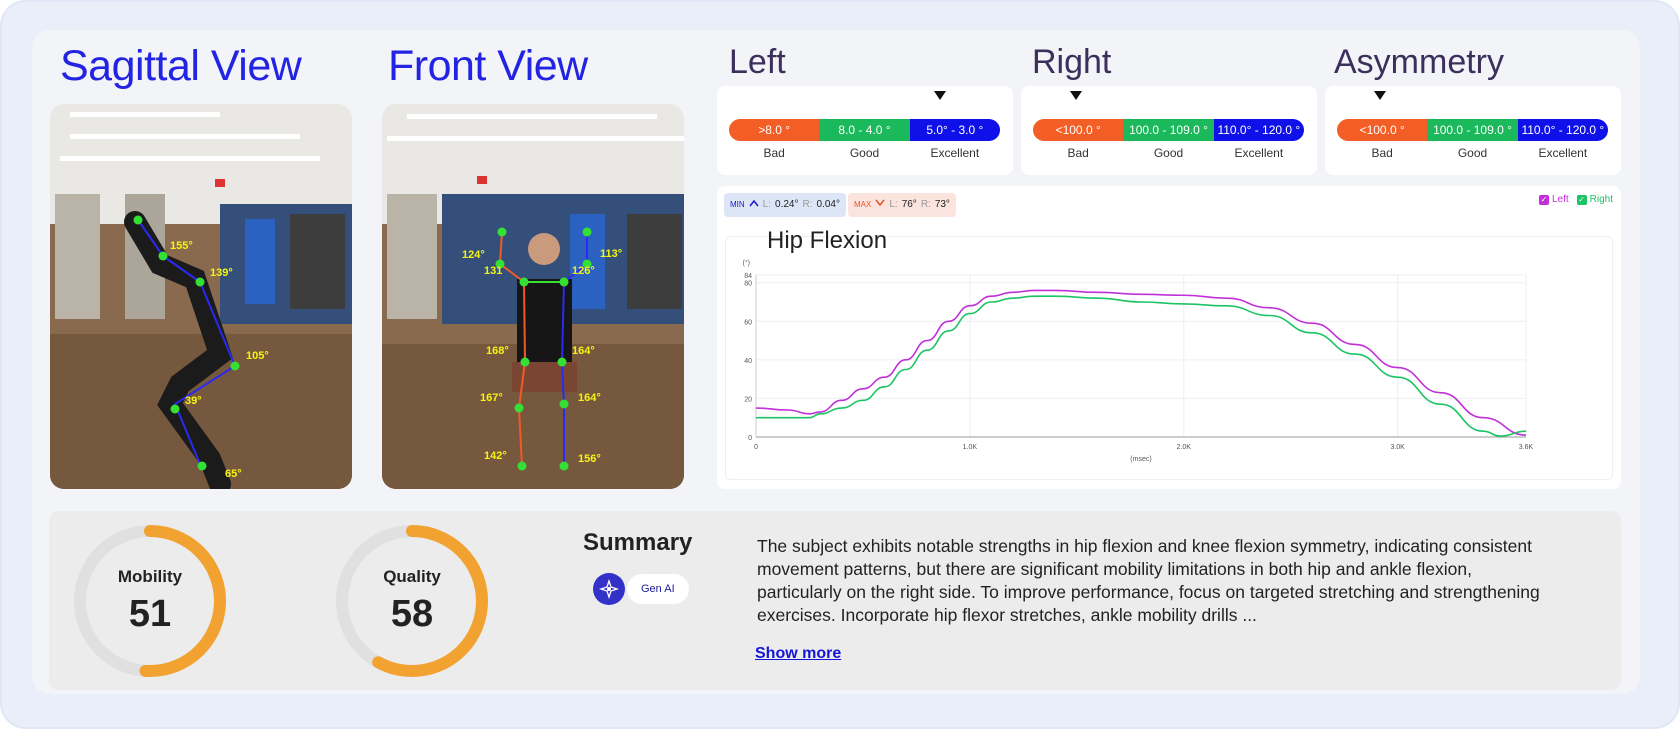  Describe the element at coordinates (181, 66) in the screenshot. I see `sagittal-view-title: Sagittal View` at that location.